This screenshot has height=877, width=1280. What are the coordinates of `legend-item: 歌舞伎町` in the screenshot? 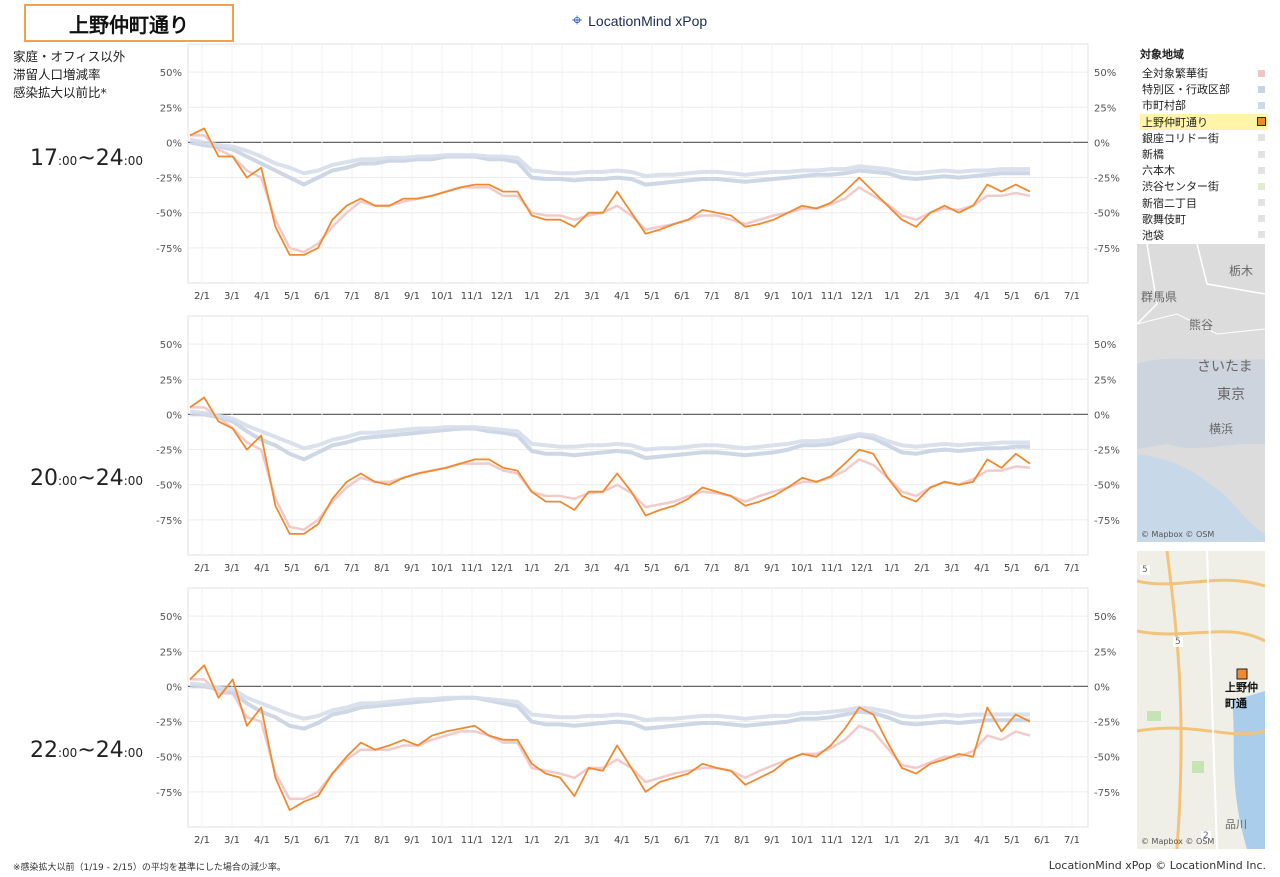 It's located at (1204, 219).